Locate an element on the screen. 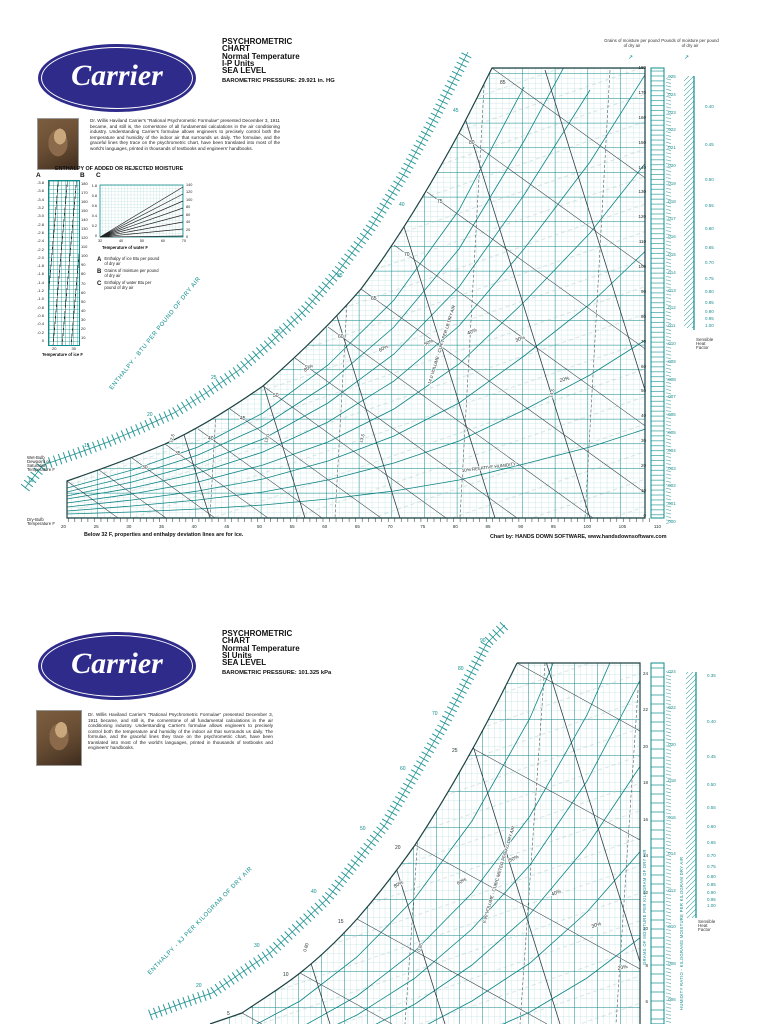  a-value: -2.4 is located at coordinates (40, 241).